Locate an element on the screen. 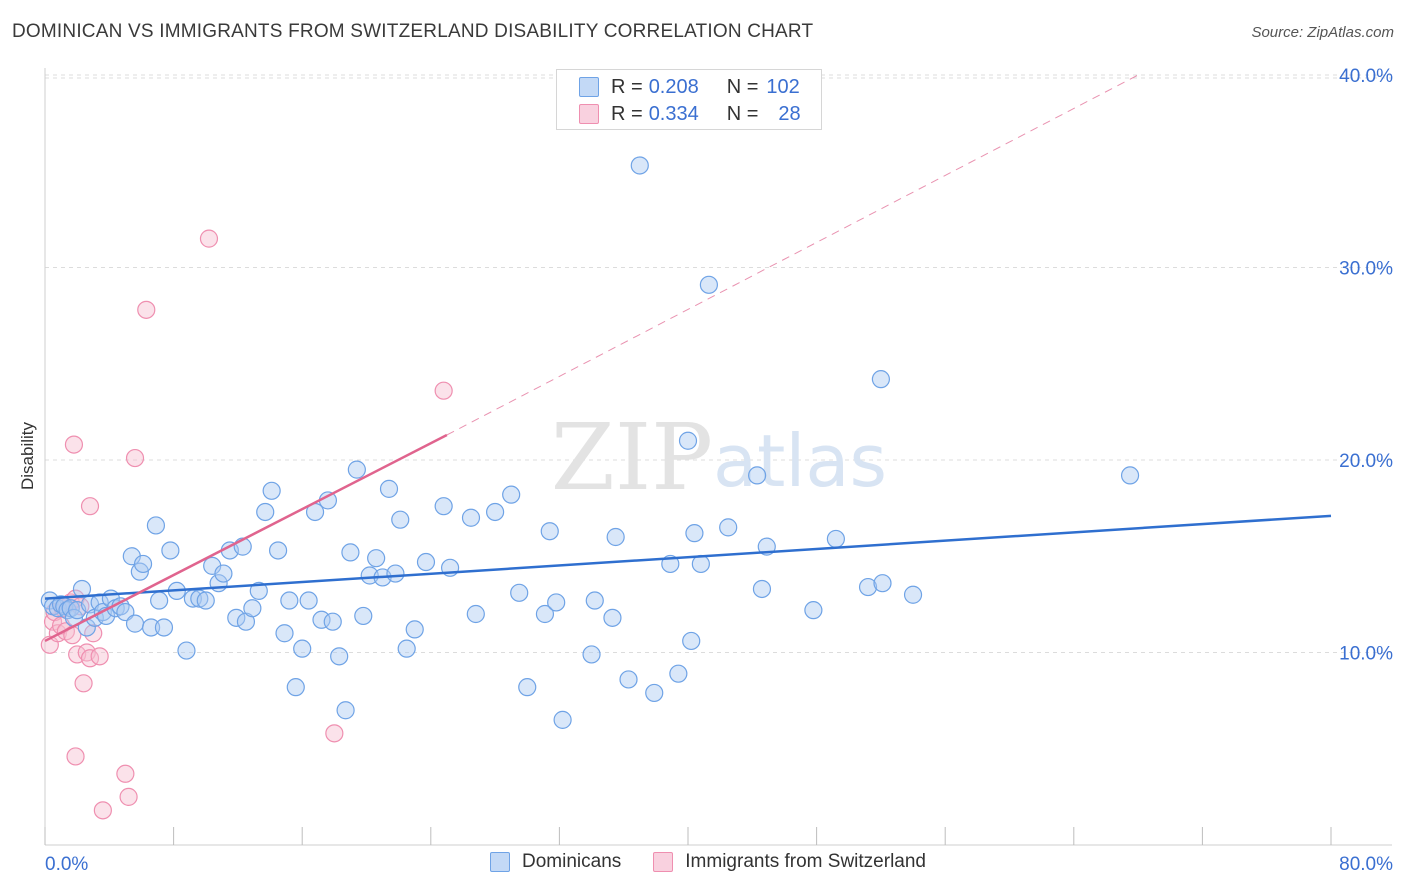 This screenshot has height=892, width=1406. trend-line-dominicans is located at coordinates (688, 557).